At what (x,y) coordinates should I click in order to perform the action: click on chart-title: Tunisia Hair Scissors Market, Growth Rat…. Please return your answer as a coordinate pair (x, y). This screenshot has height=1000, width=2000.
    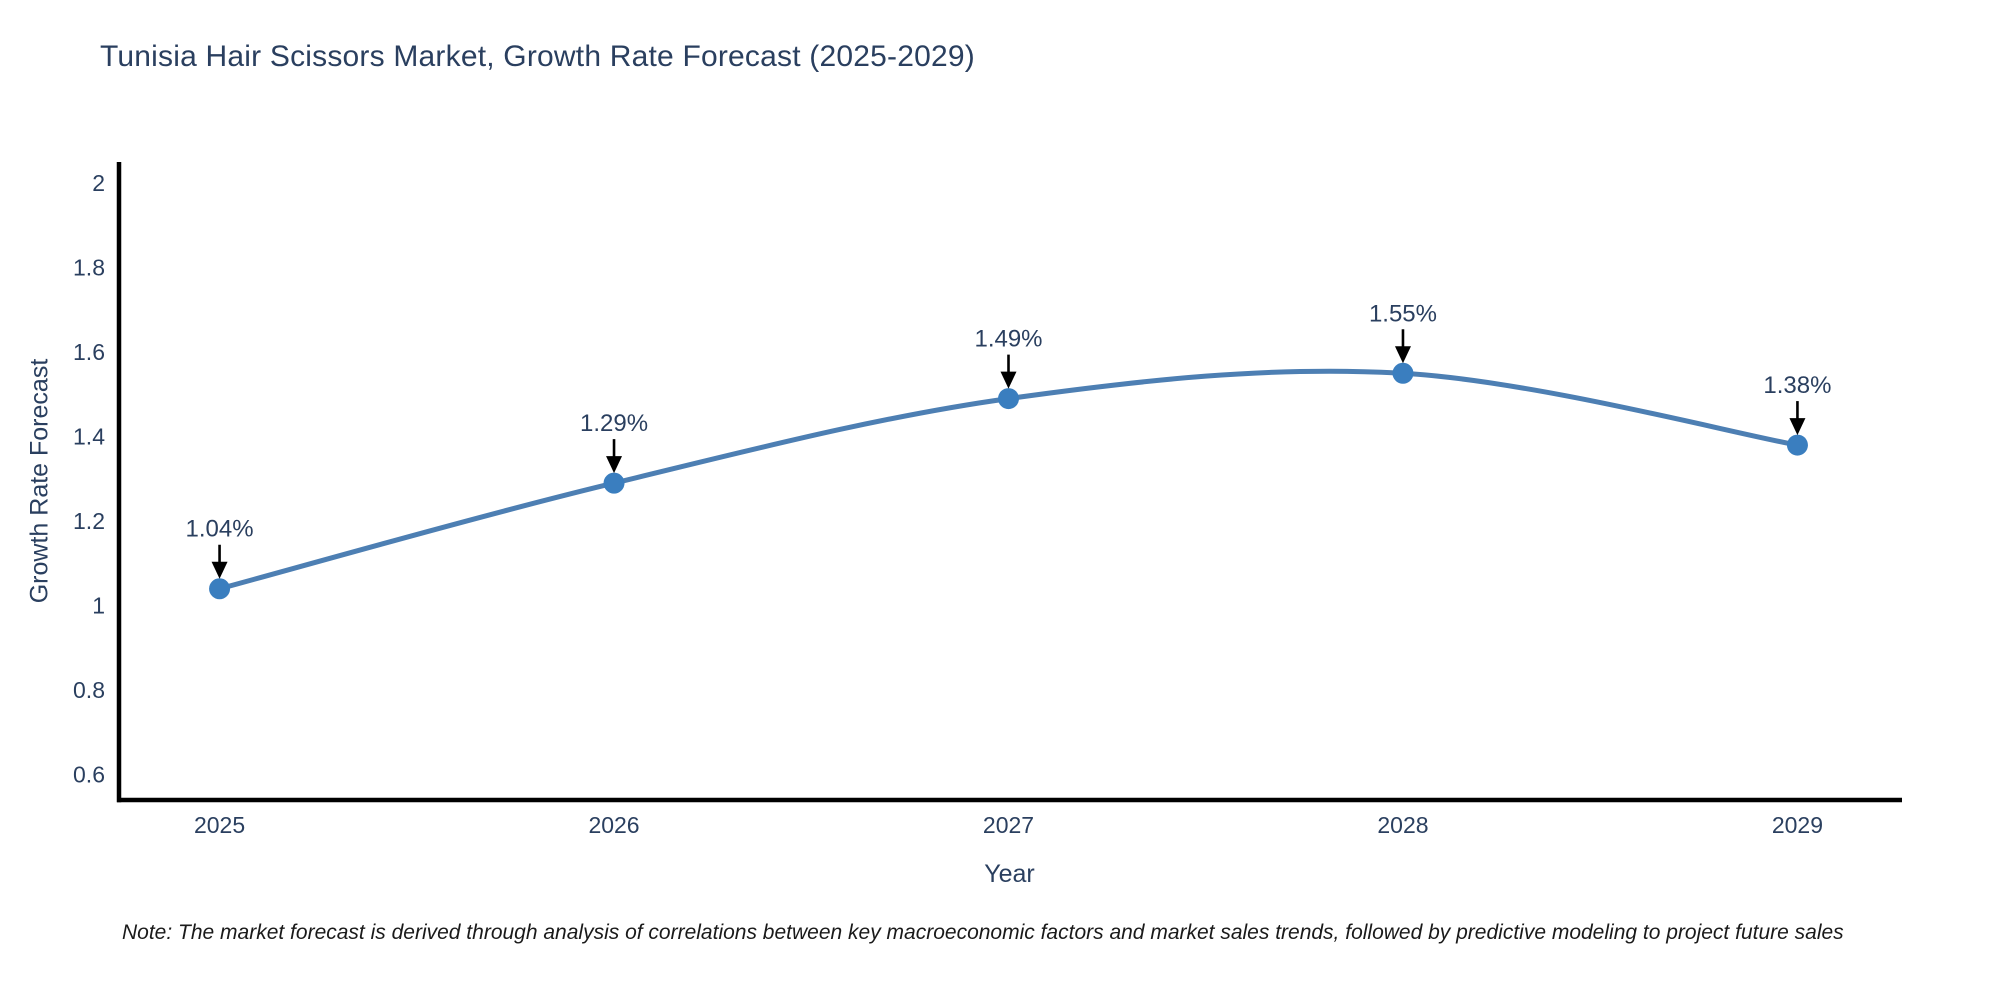
    Looking at the image, I should click on (537, 56).